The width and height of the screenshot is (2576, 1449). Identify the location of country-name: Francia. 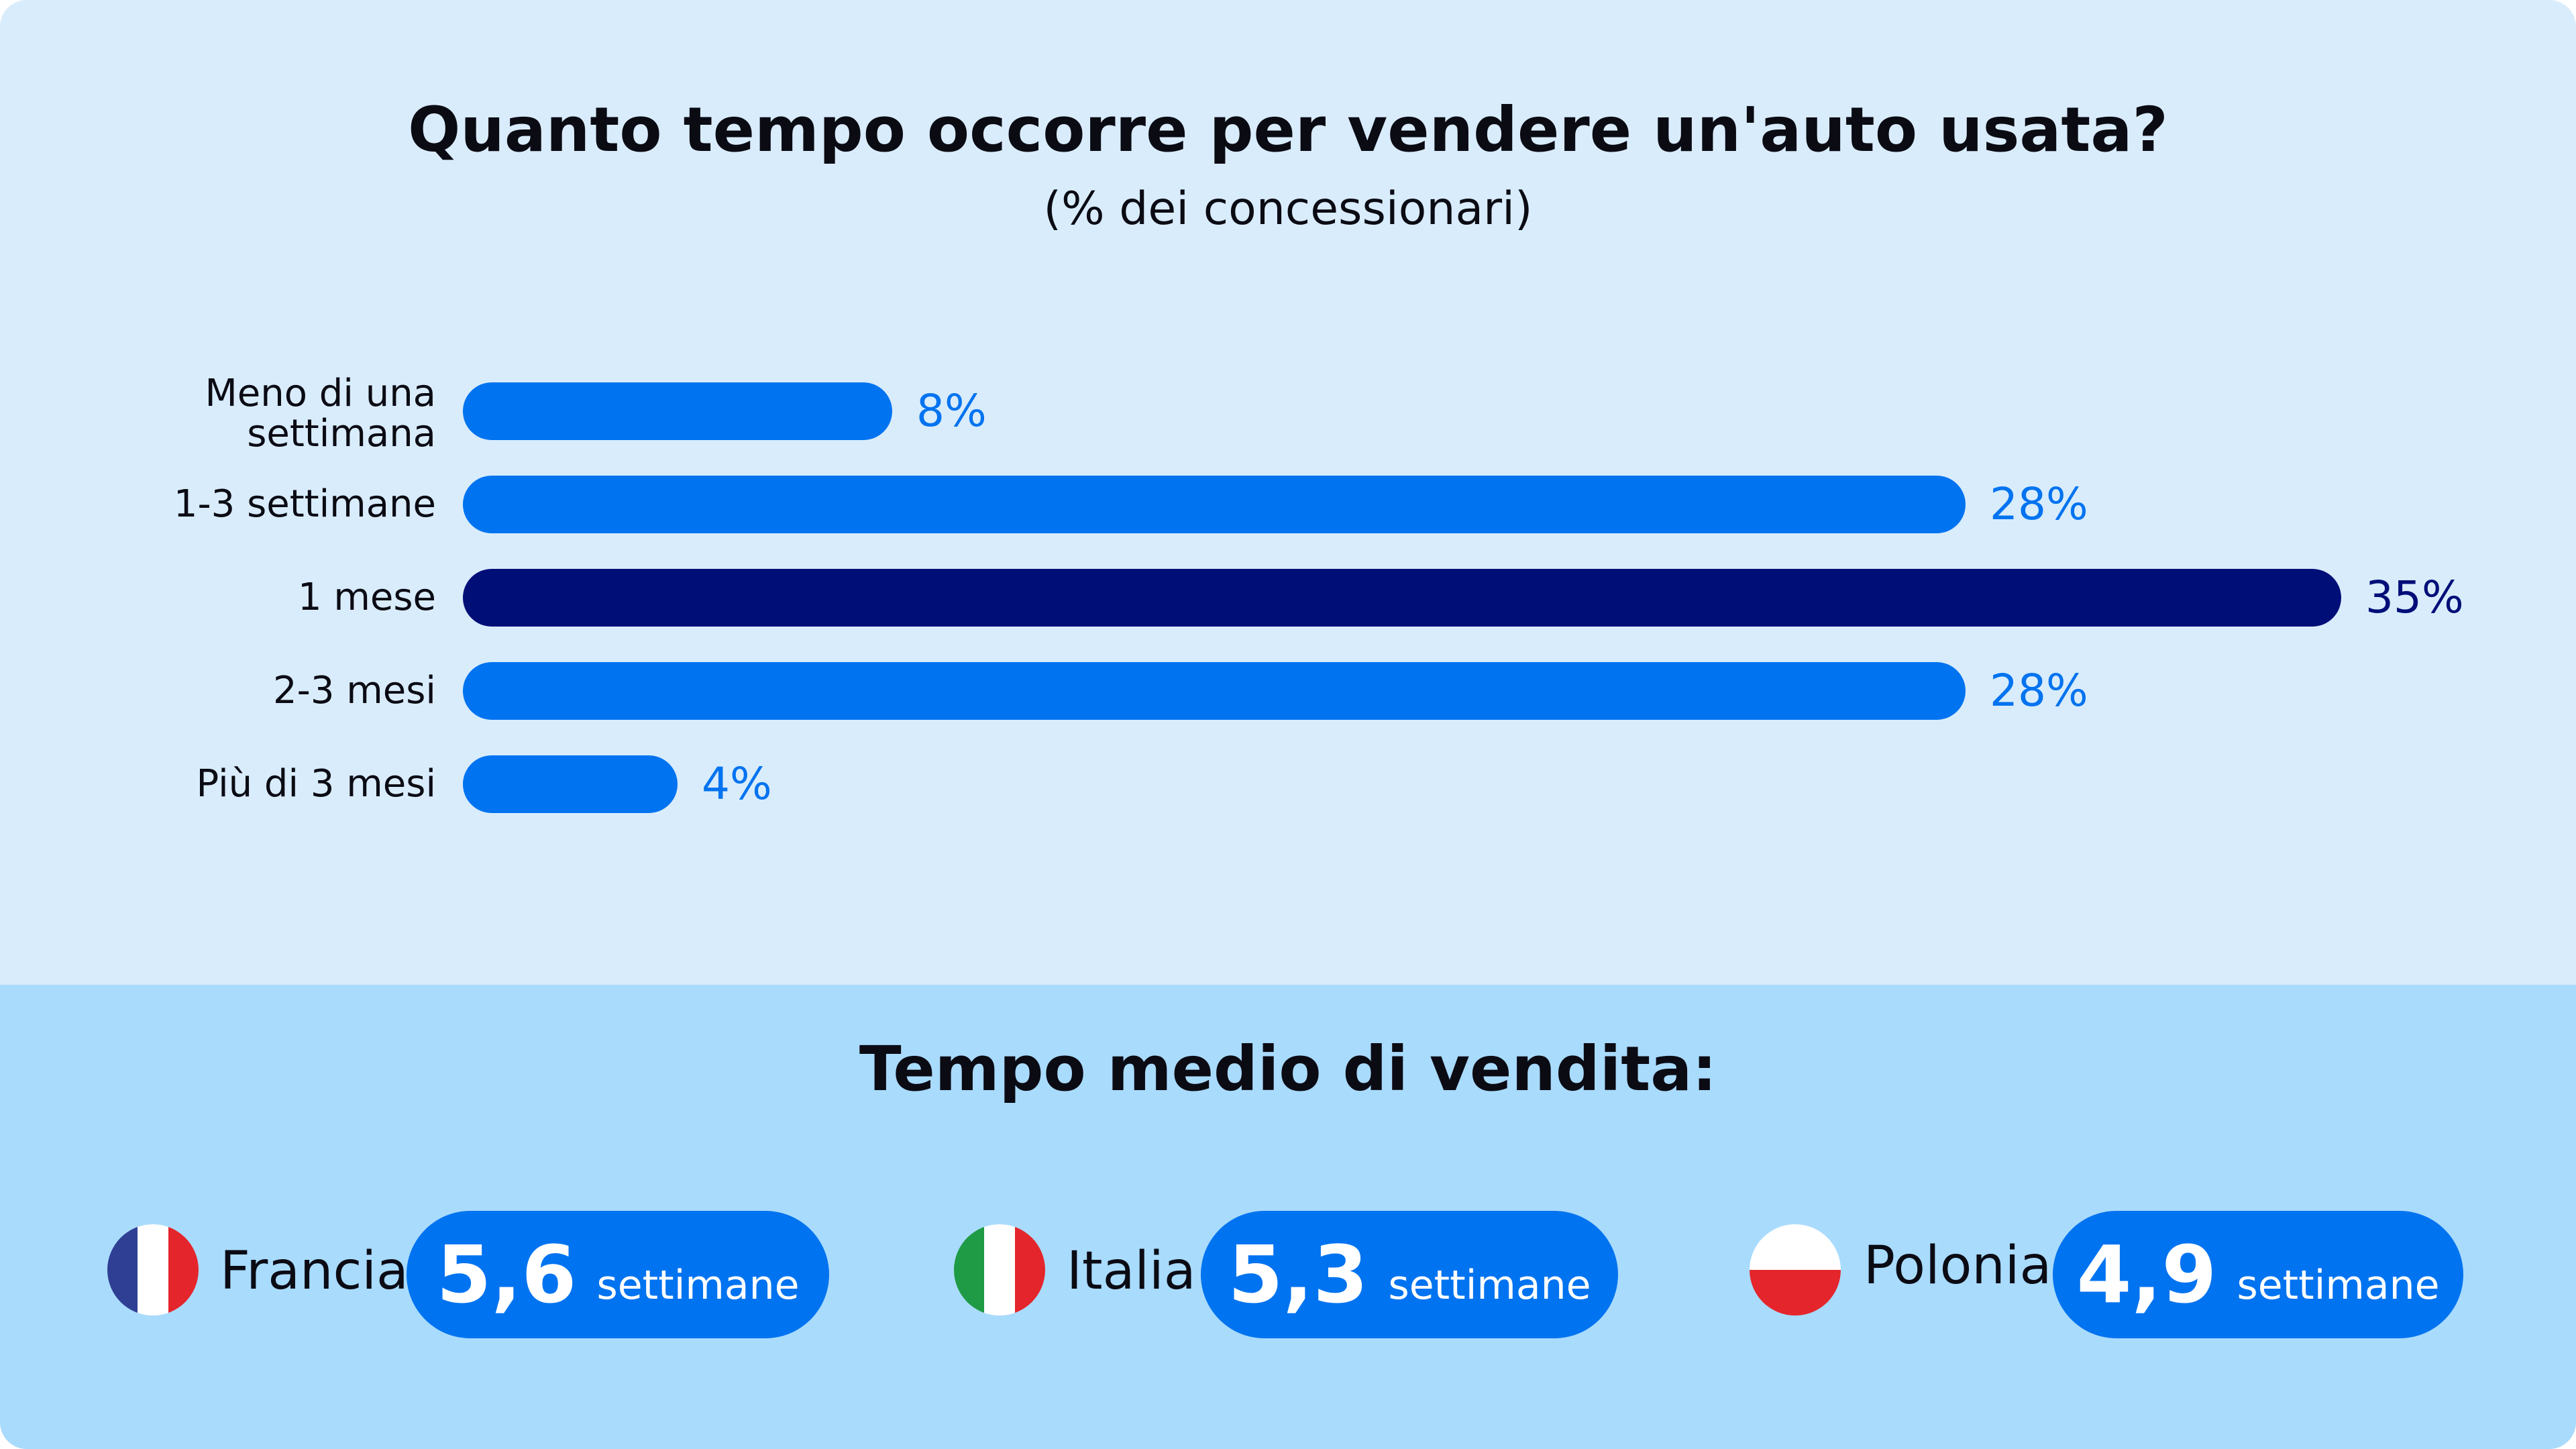
(314, 1271).